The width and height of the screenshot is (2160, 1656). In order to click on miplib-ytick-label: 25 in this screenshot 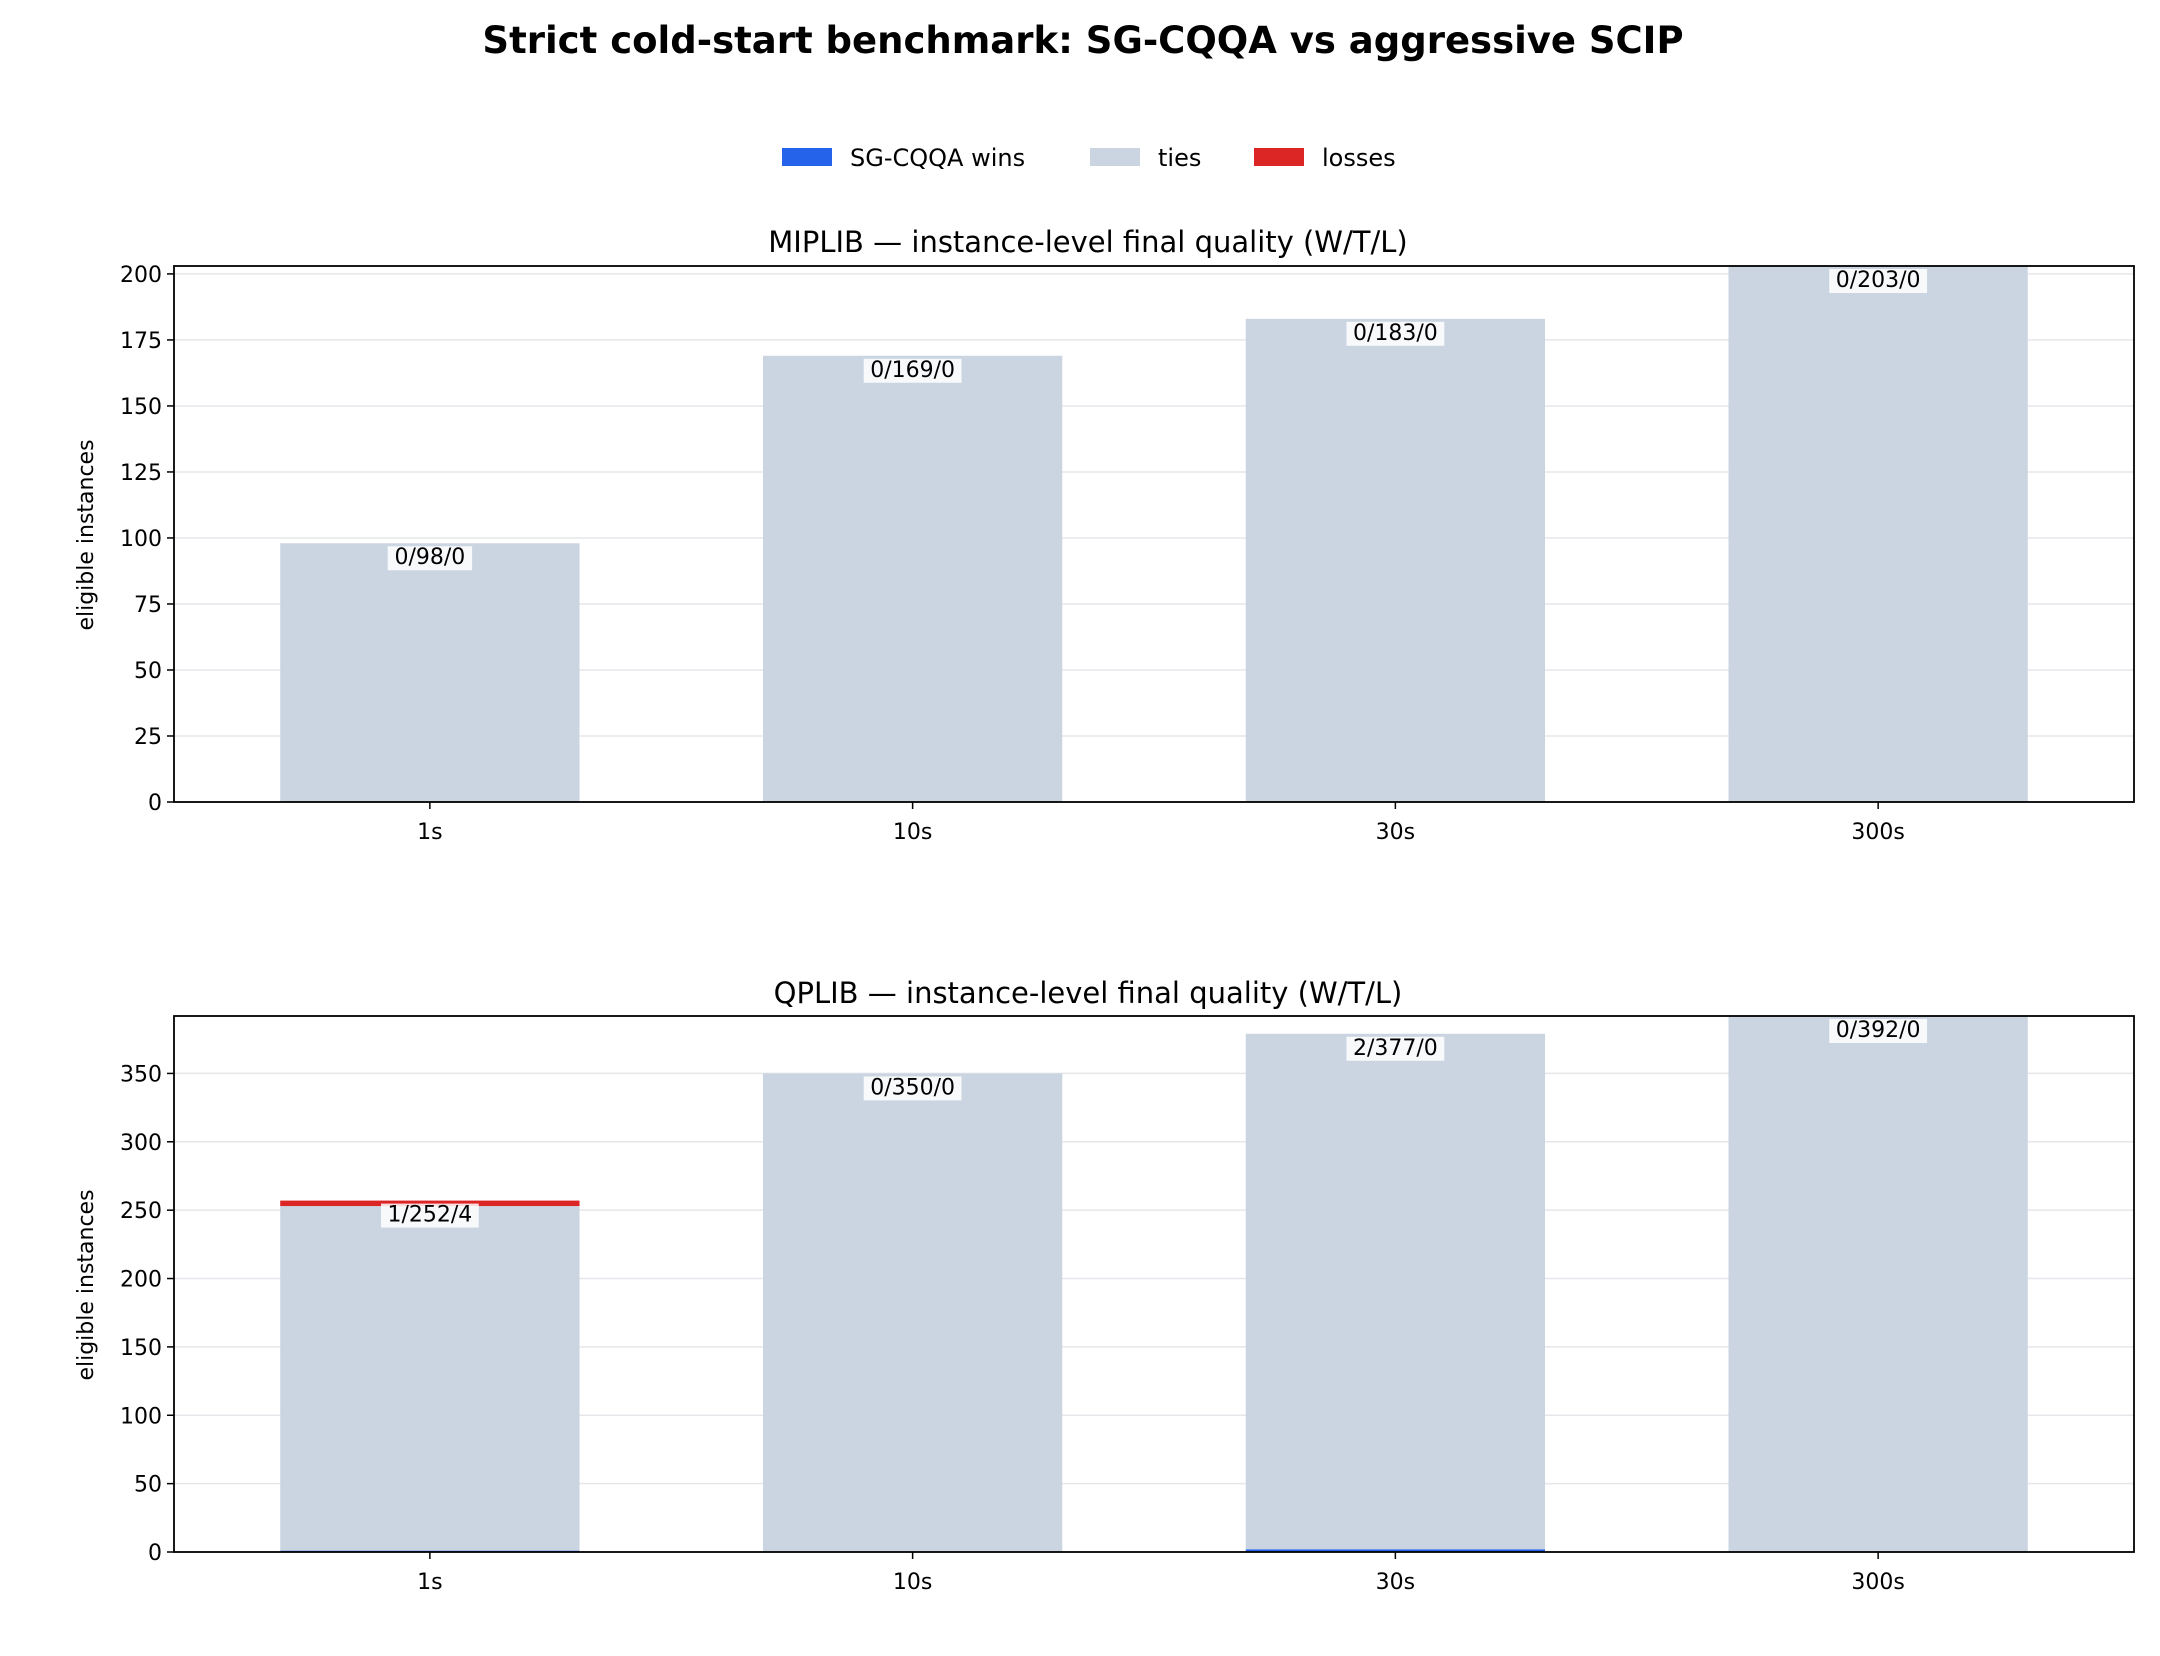, I will do `click(148, 737)`.